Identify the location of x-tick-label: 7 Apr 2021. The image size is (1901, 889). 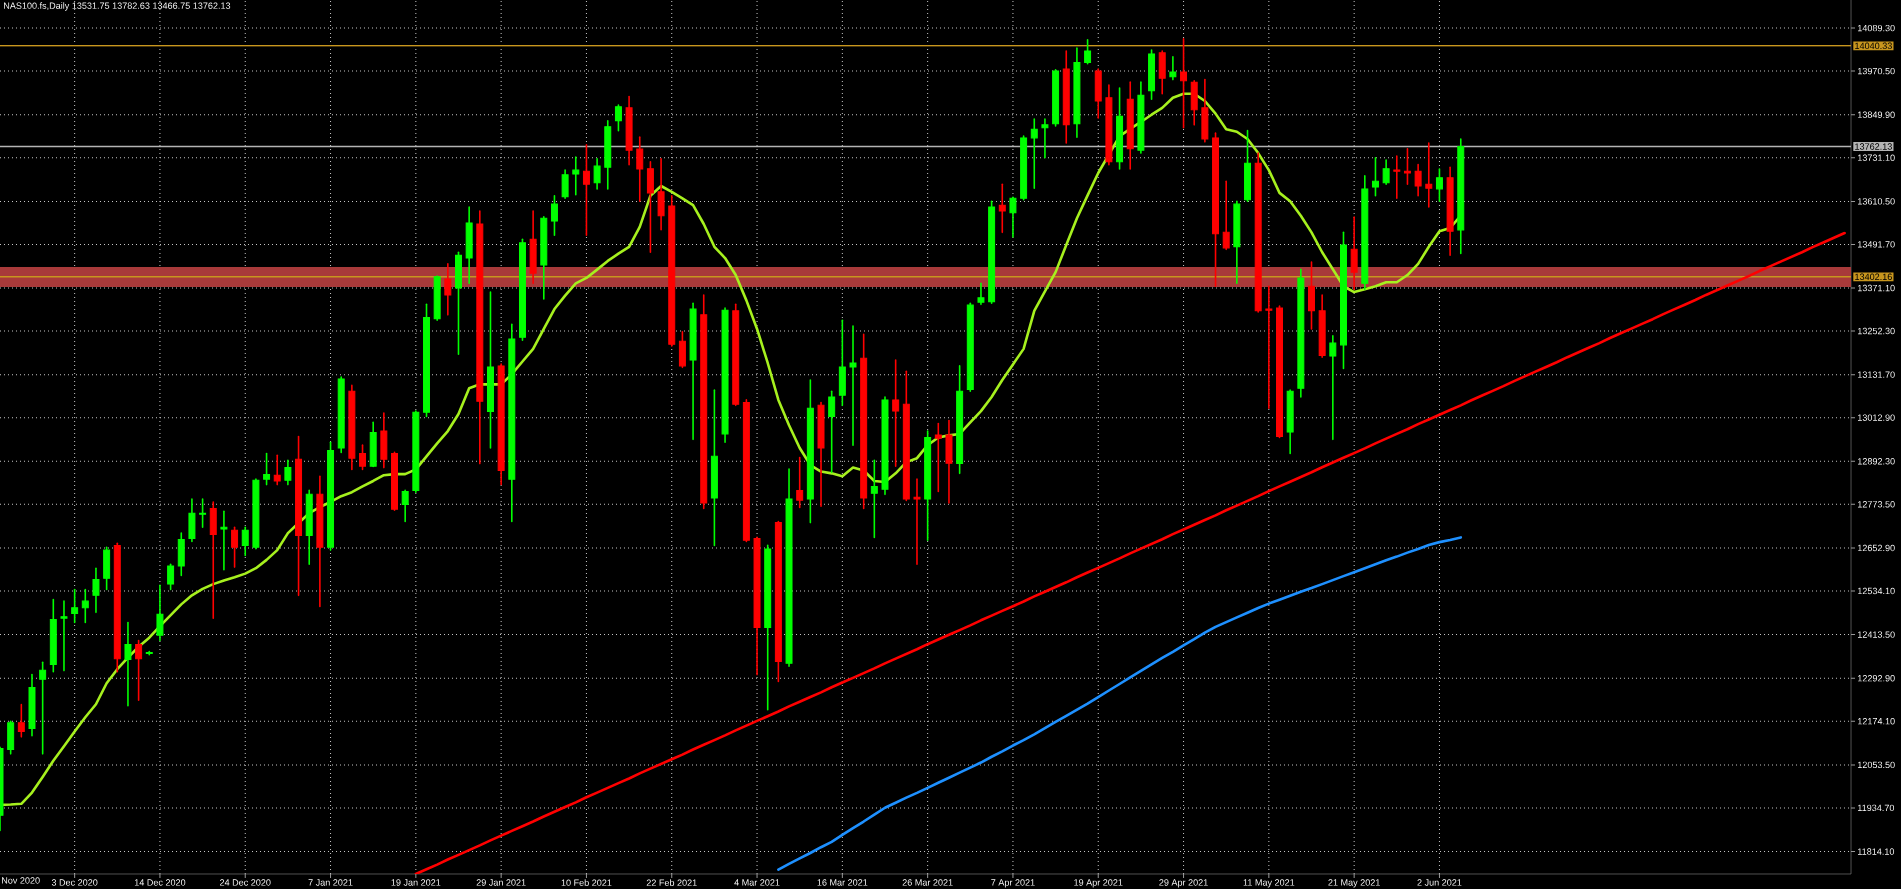
(1013, 883).